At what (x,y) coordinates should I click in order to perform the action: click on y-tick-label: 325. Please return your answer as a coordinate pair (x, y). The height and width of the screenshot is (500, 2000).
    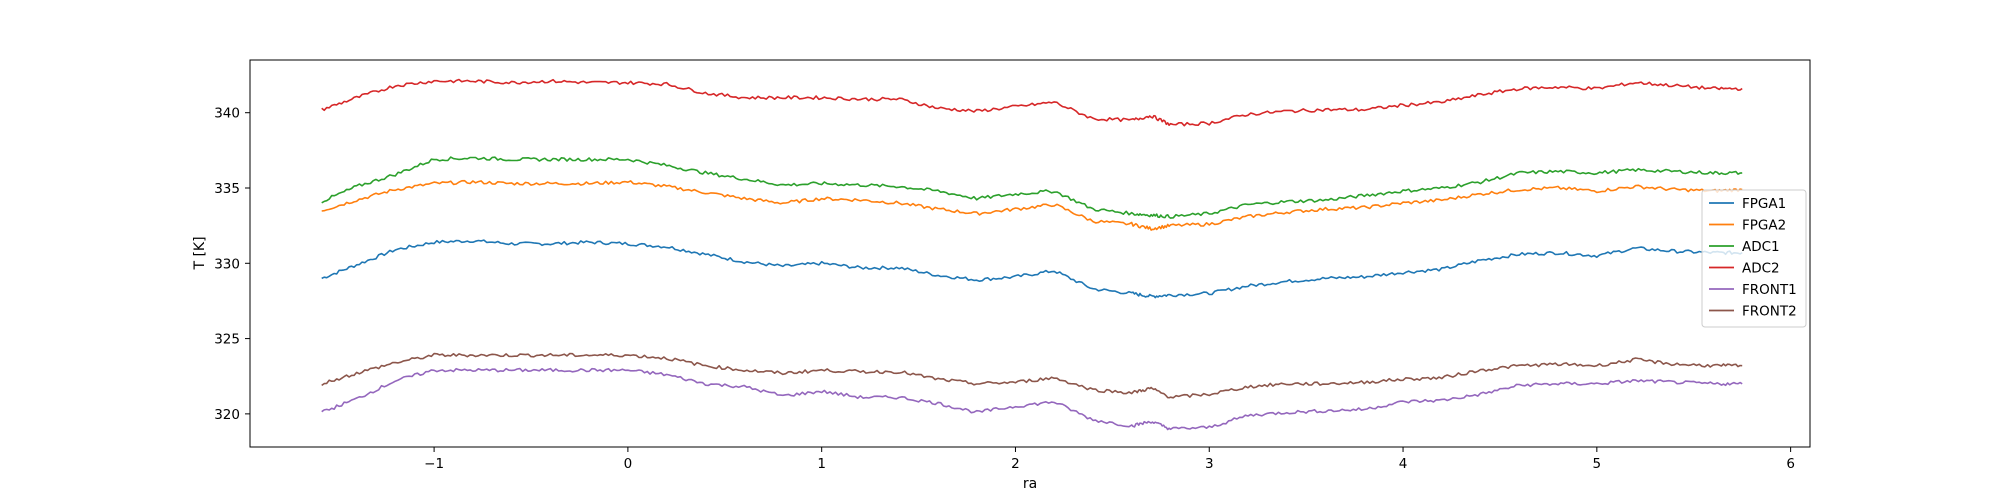
    Looking at the image, I should click on (227, 340).